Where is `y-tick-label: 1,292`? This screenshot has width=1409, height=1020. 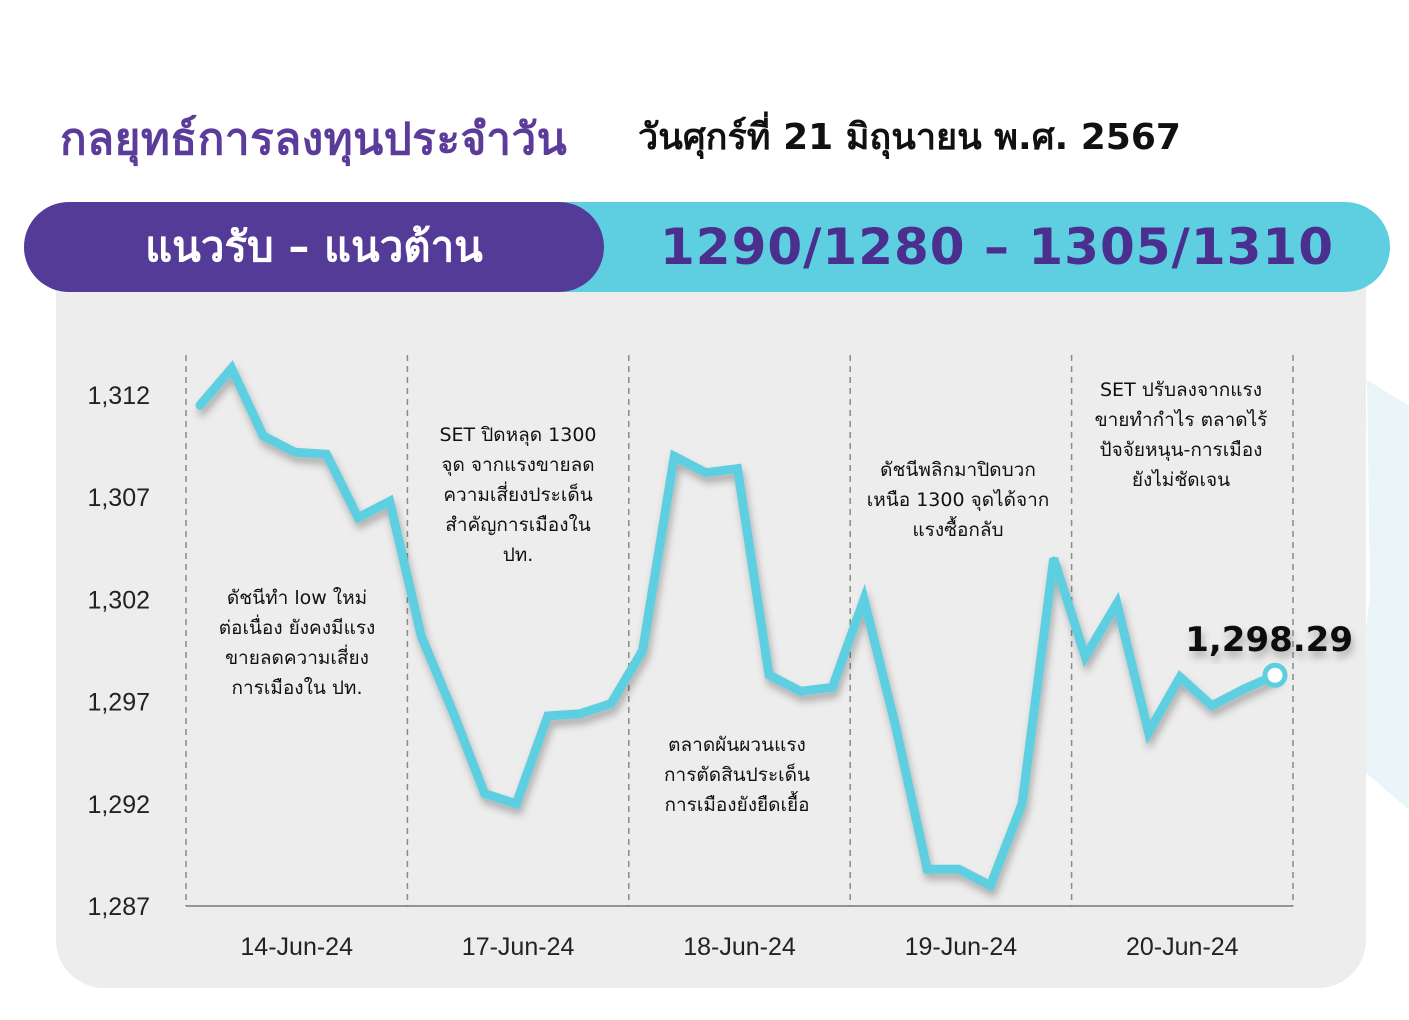 y-tick-label: 1,292 is located at coordinates (118, 805).